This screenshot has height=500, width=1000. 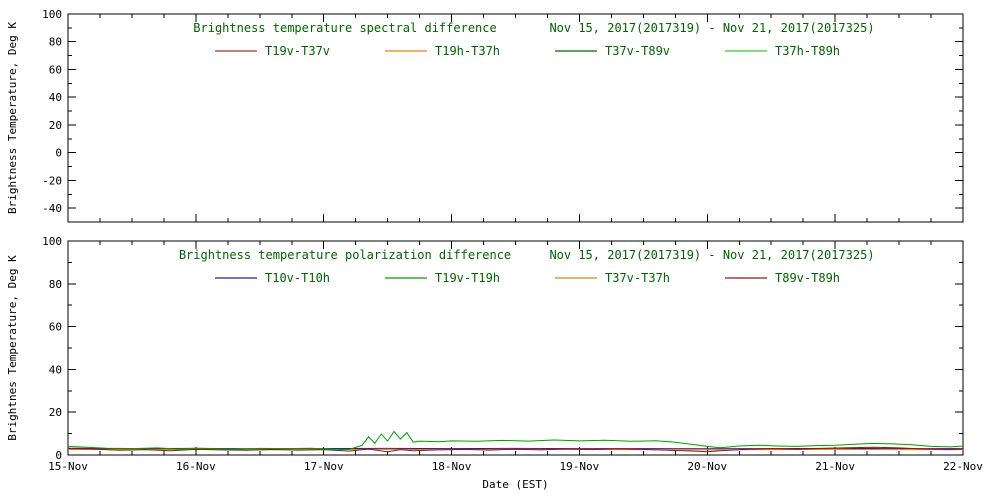 I want to click on x-tick-label: 22-Nov, so click(x=963, y=466).